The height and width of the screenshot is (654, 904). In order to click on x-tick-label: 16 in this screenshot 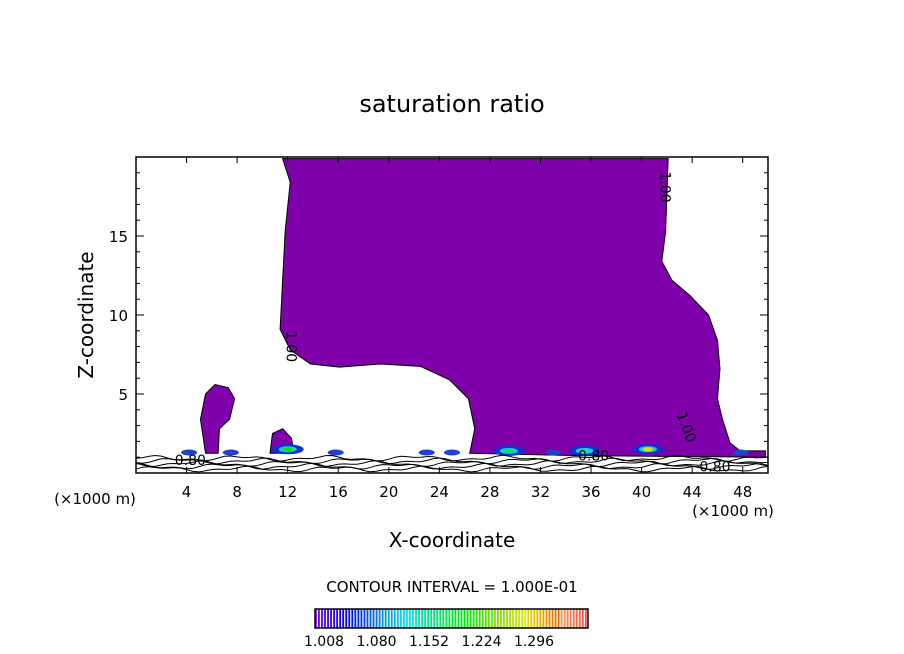, I will do `click(338, 492)`.